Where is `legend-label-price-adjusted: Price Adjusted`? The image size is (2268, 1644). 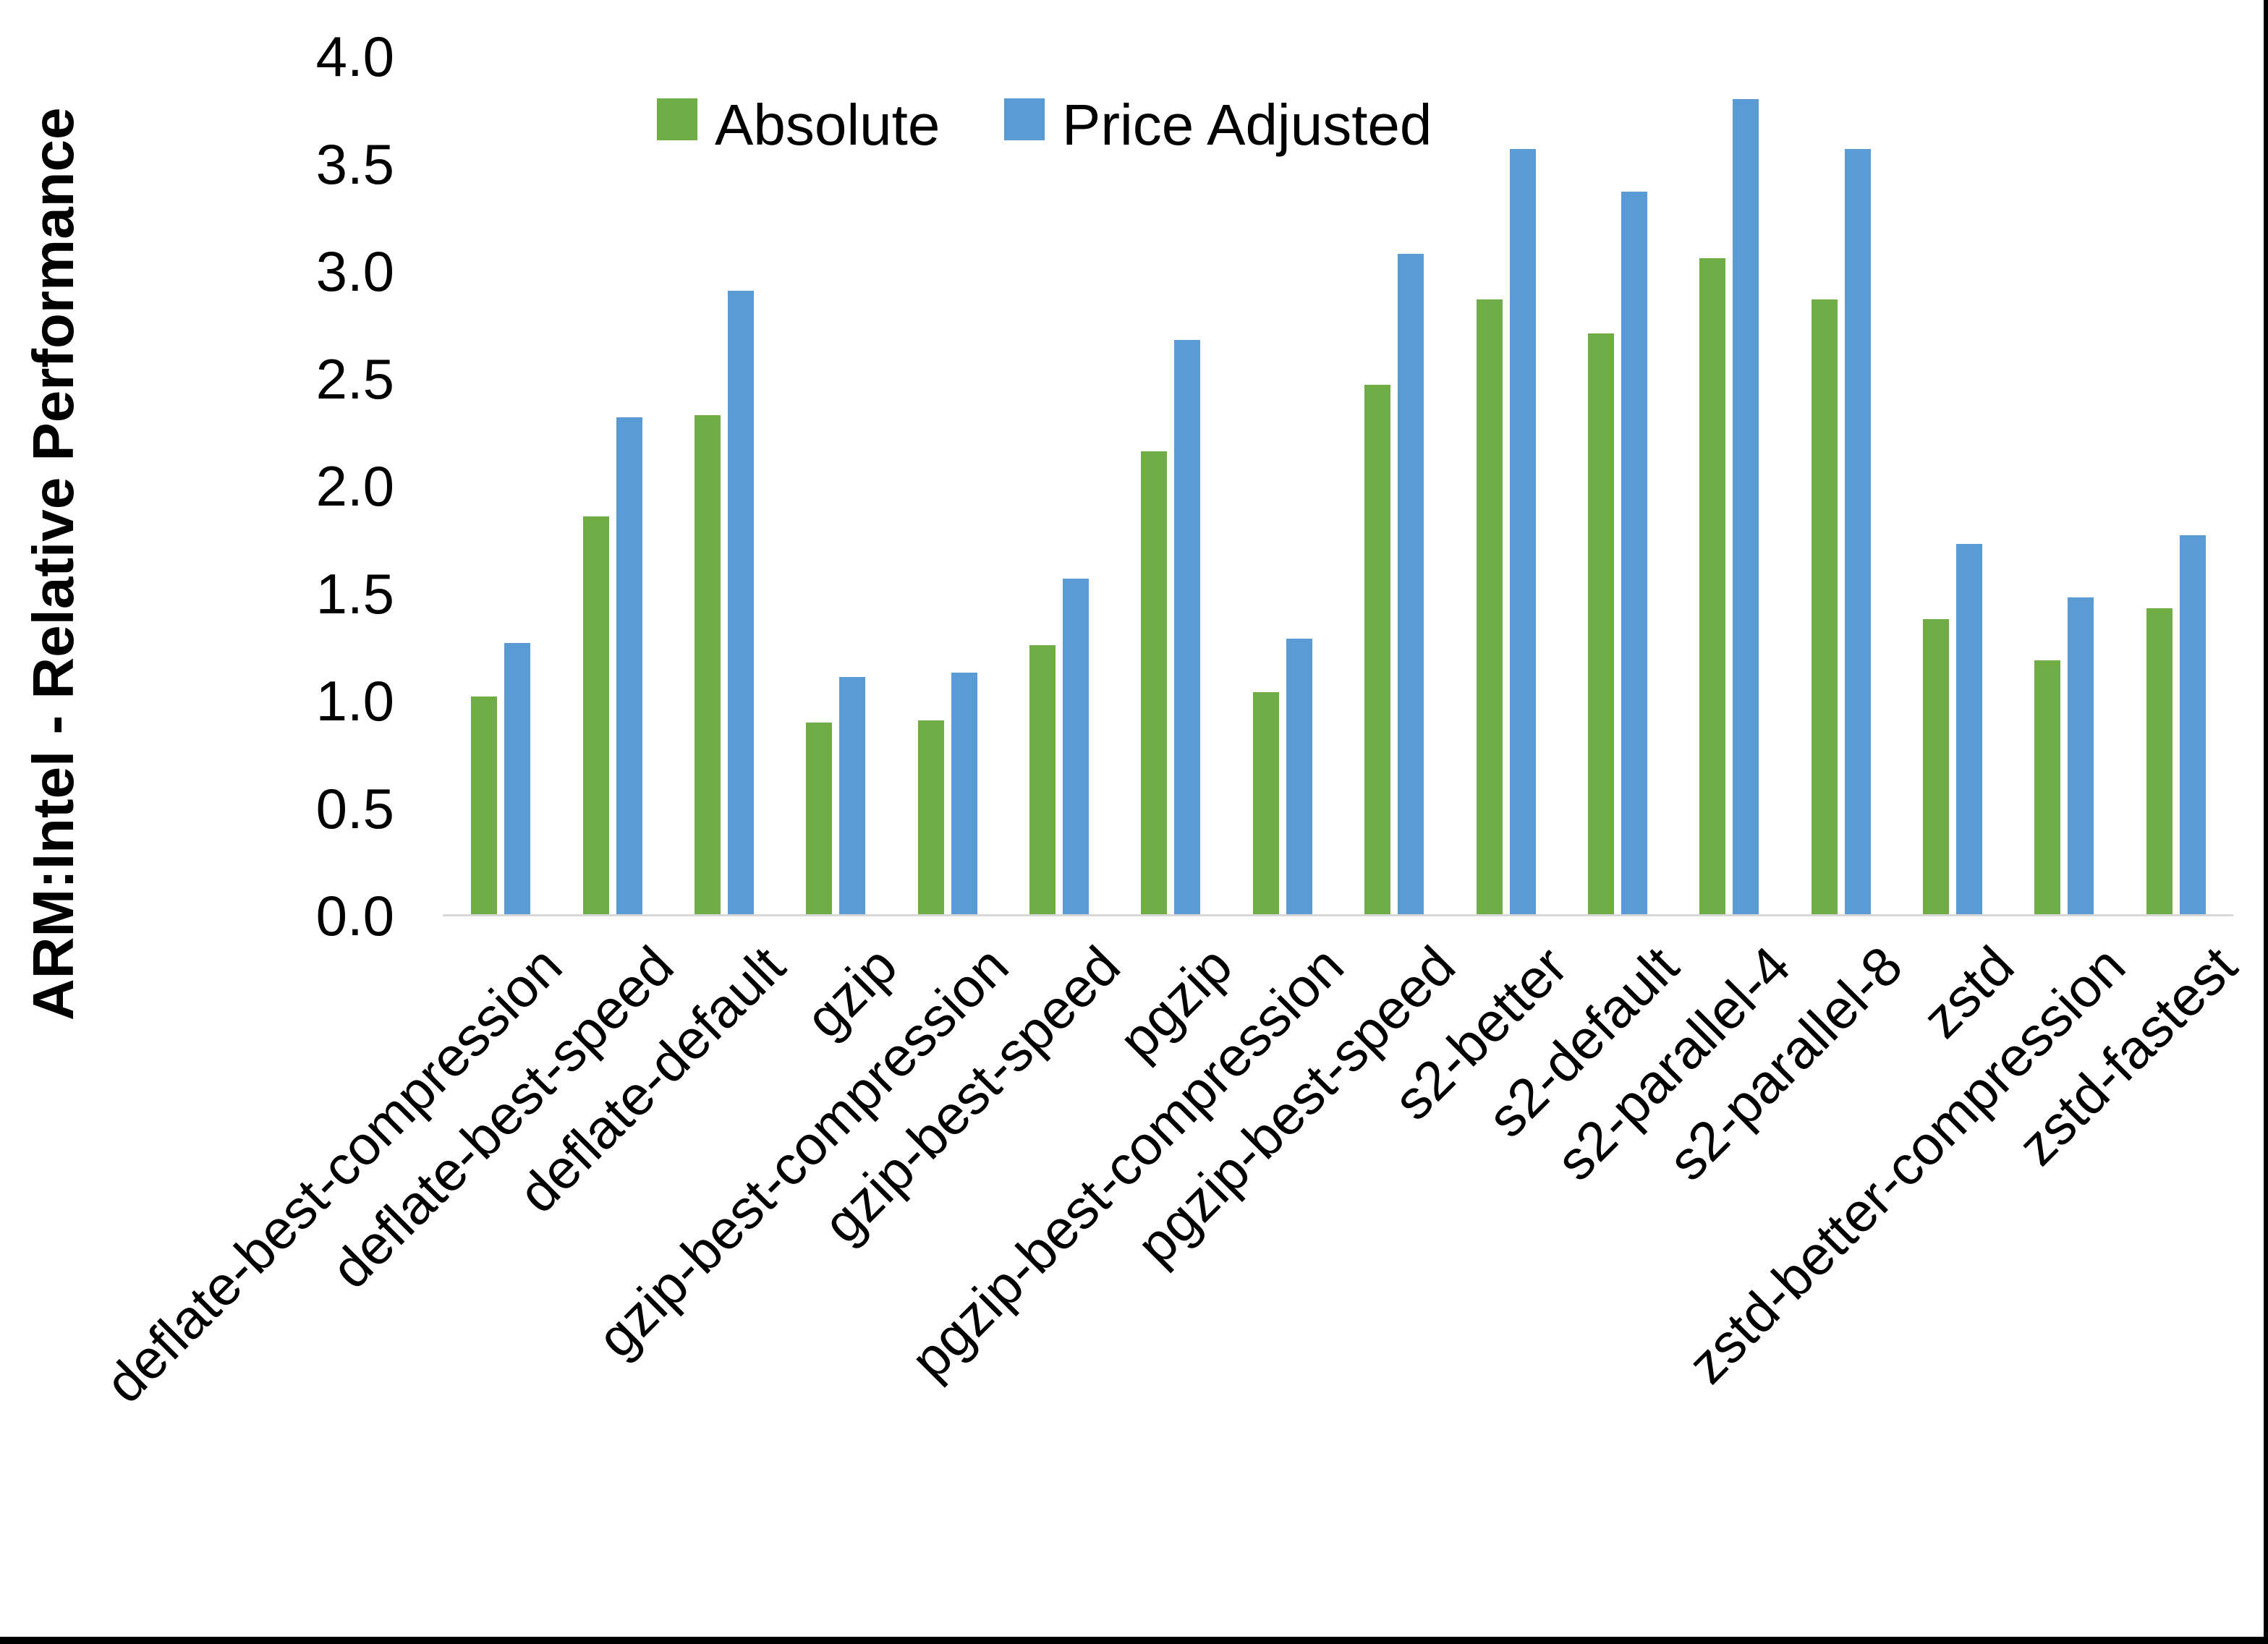 legend-label-price-adjusted: Price Adjusted is located at coordinates (1247, 125).